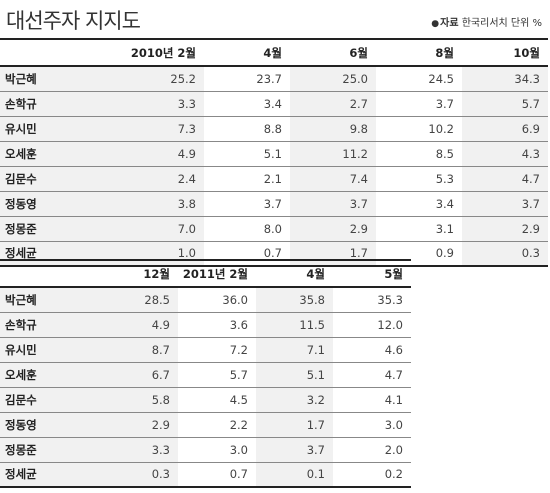 This screenshot has width=550, height=493. What do you see at coordinates (505, 153) in the screenshot?
I see `poll-value-cell: 4.3` at bounding box center [505, 153].